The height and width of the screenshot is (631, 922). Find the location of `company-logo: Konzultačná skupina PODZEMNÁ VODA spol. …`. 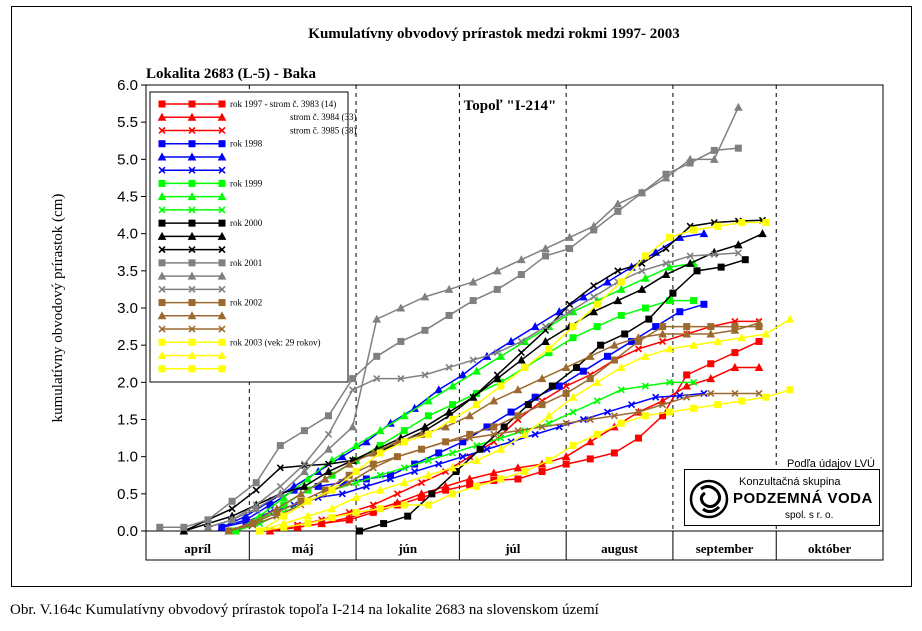

company-logo: Konzultačná skupina PODZEMNÁ VODA spol. … is located at coordinates (782, 497).